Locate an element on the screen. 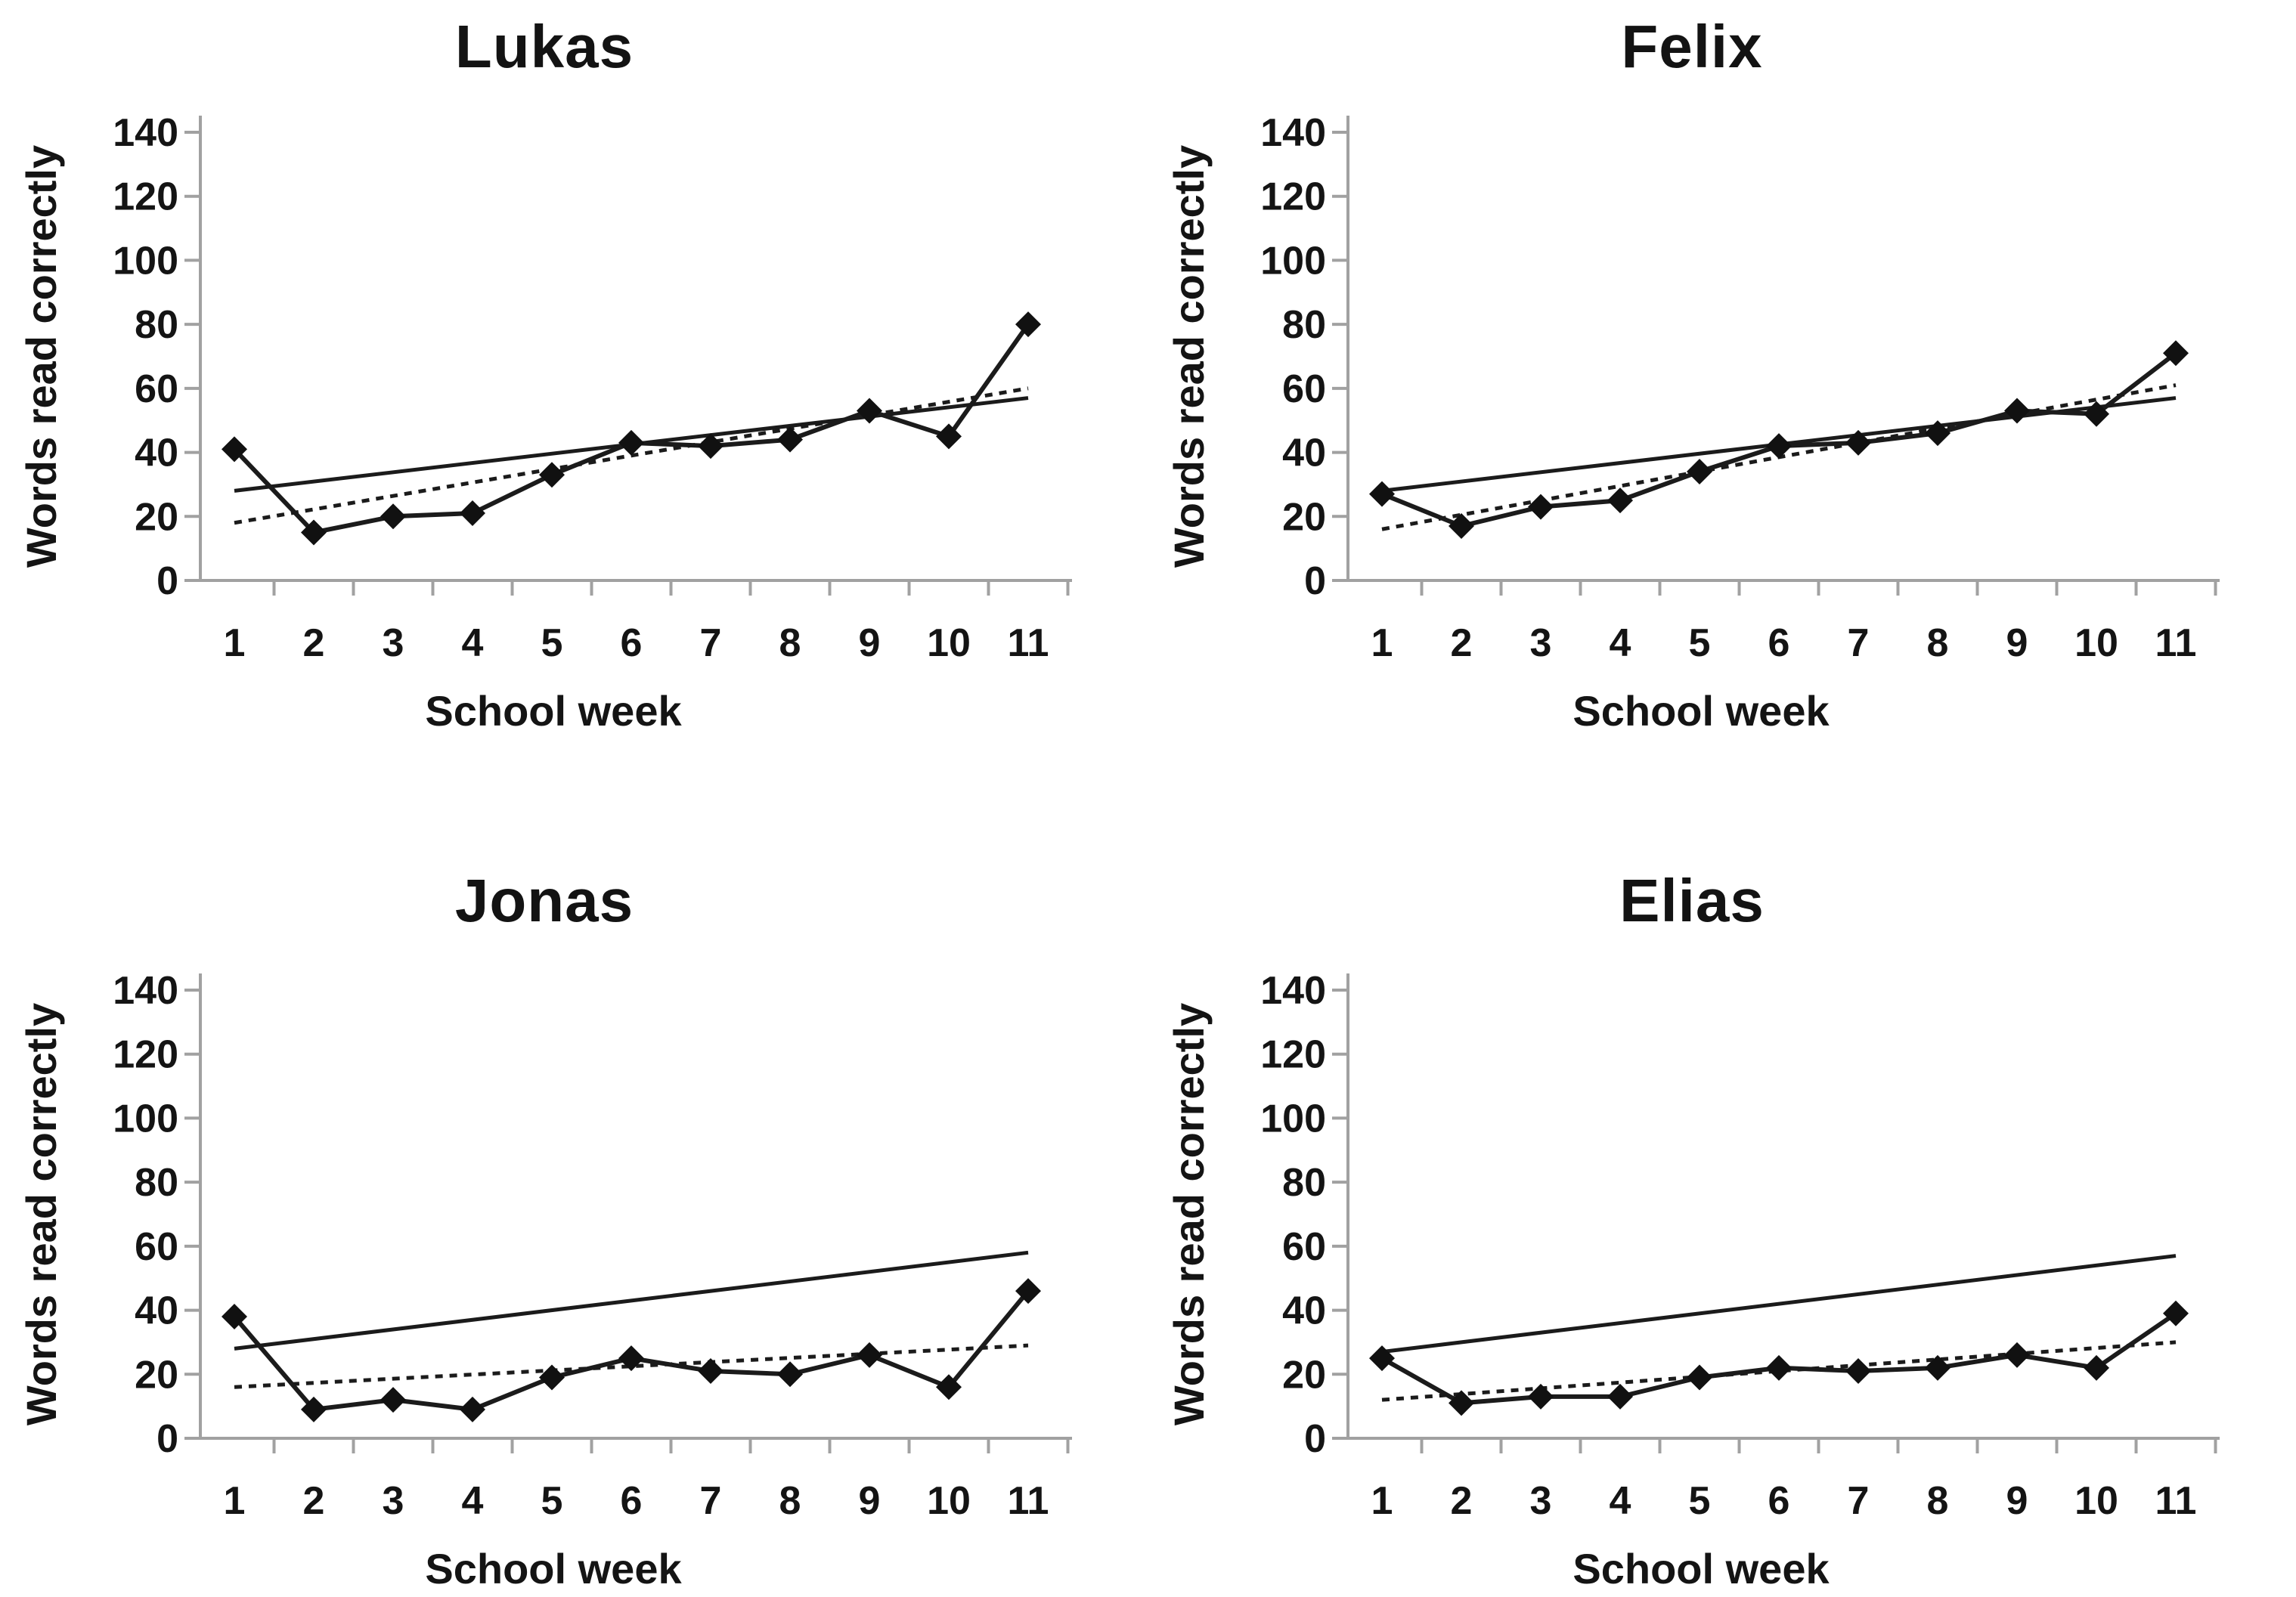 The image size is (2296, 1597). x-tick-label: 8 is located at coordinates (1938, 1501).